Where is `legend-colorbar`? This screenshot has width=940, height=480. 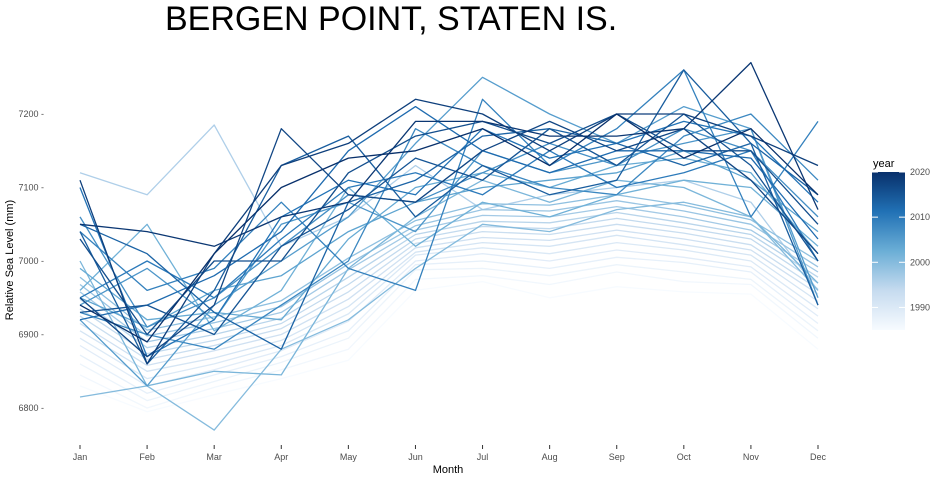 legend-colorbar is located at coordinates (888, 251).